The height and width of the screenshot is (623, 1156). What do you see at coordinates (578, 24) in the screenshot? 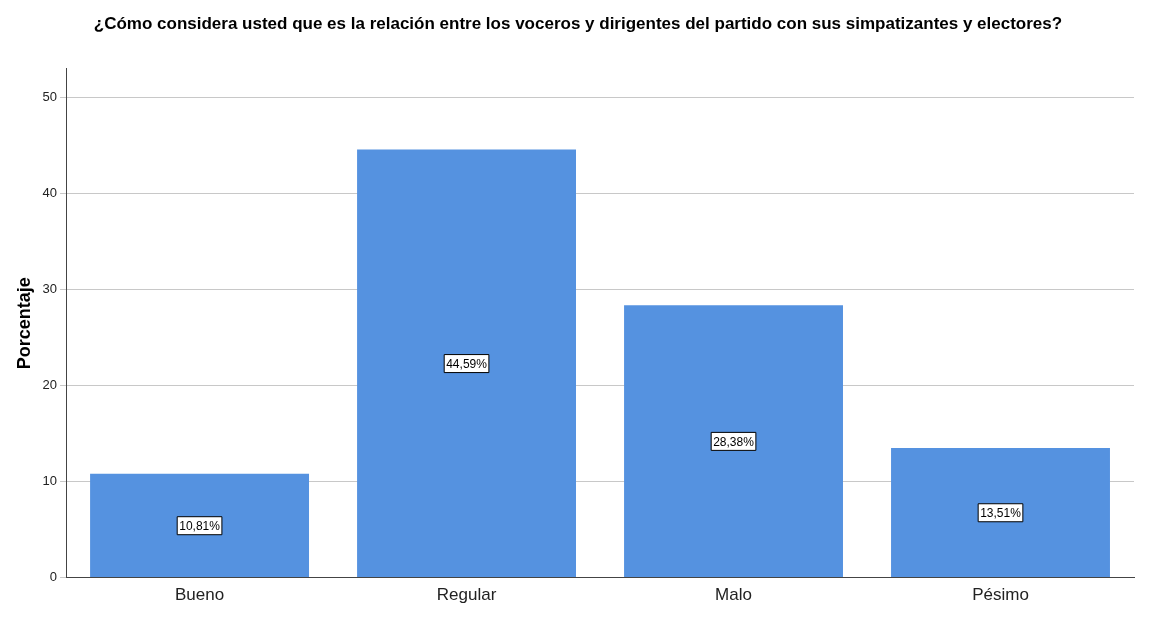
I see `chart-title: ¿Cómo considera usted que es la relación entre los voceros y dirigentes del partido con sus simpatizantes y electores?` at bounding box center [578, 24].